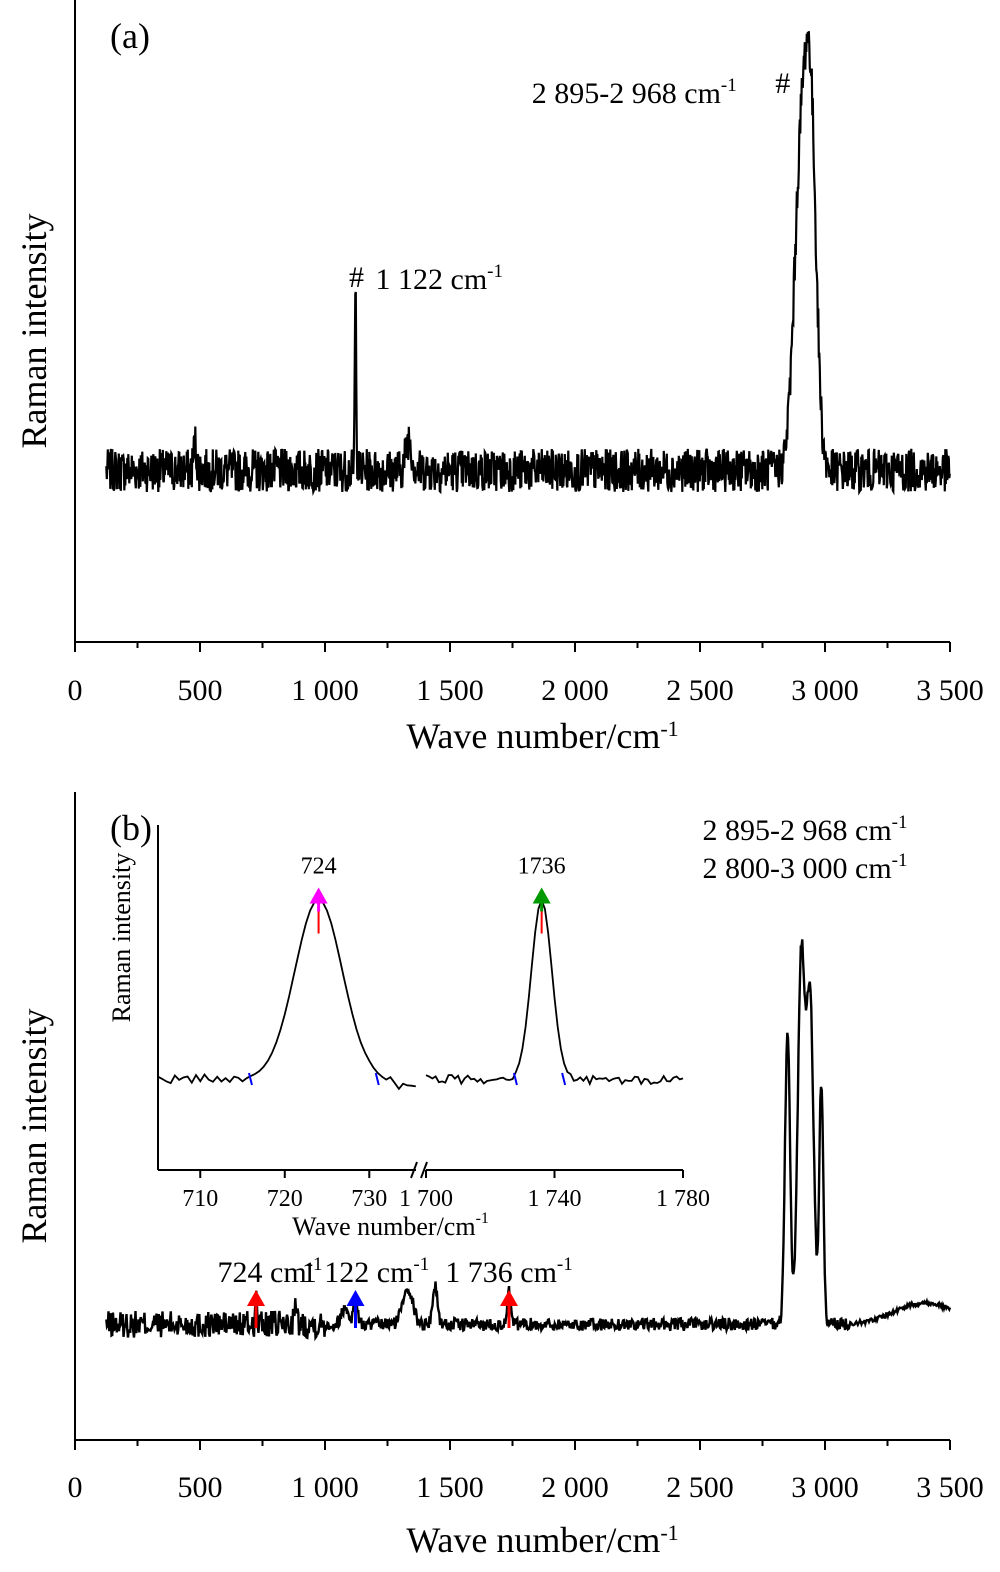 The height and width of the screenshot is (1572, 1000). I want to click on inset-x-tick-label: 710, so click(200, 1199).